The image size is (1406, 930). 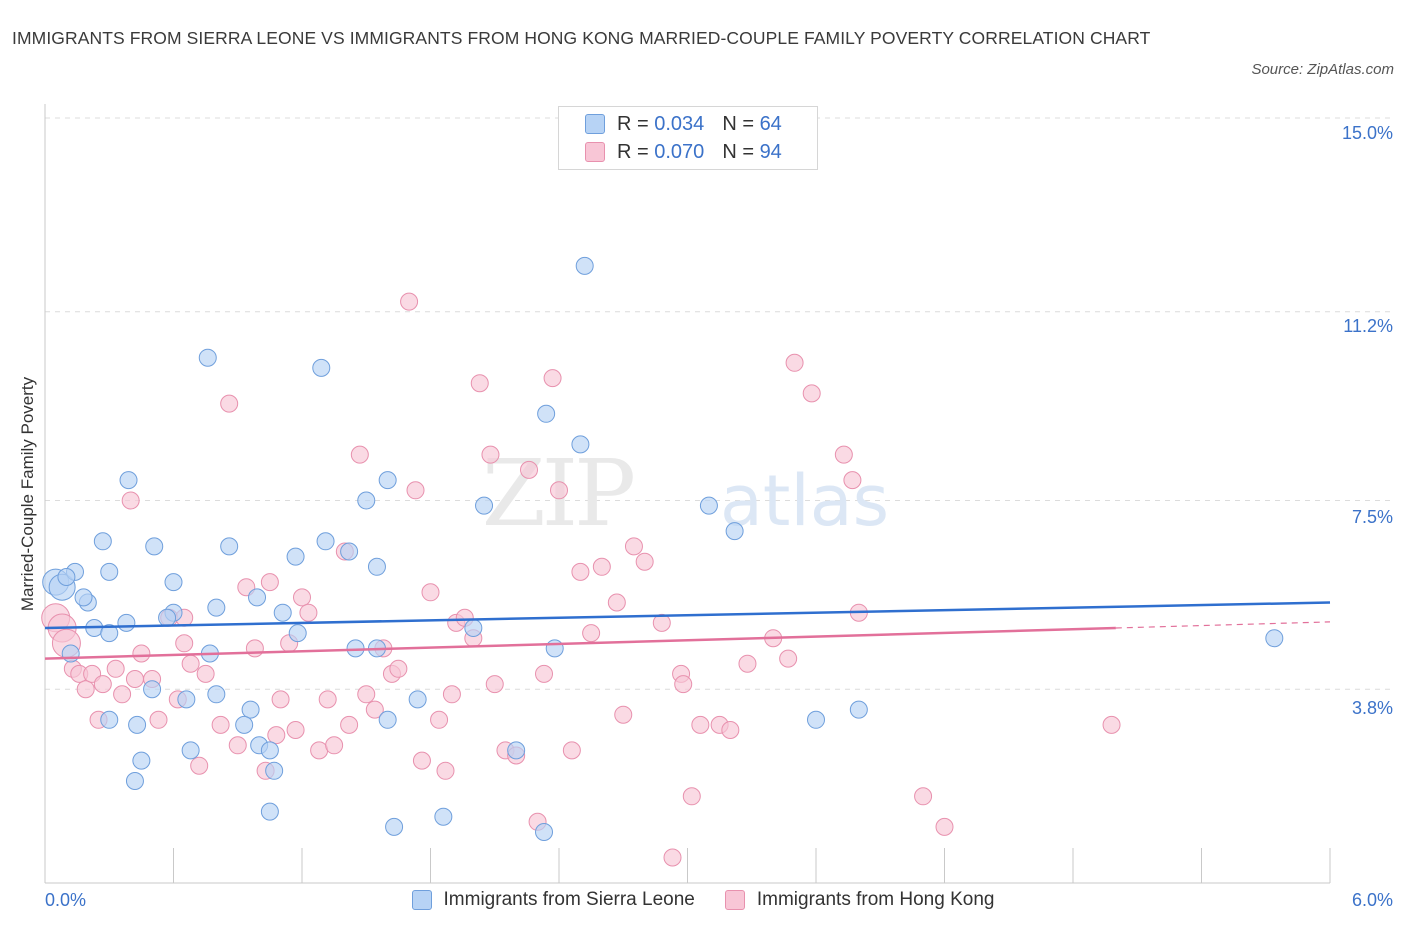 I want to click on legend-row-sierra-leone: R = 0.034 N = 64, so click(x=683, y=124).